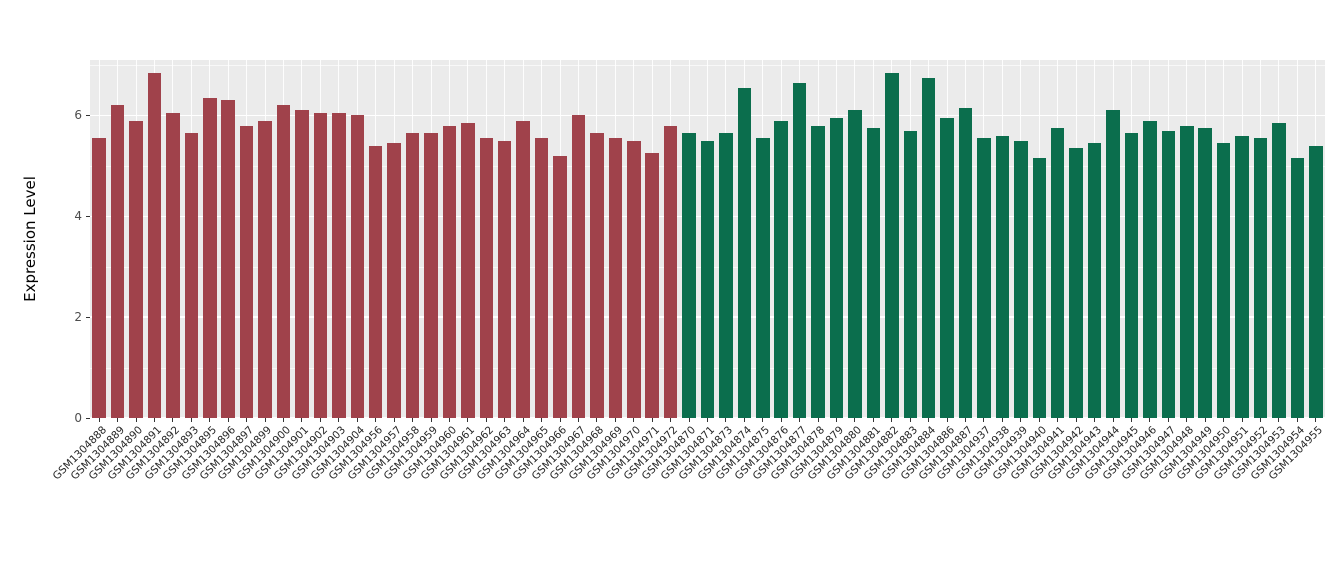  I want to click on y-tick-label: 4, so click(78, 216).